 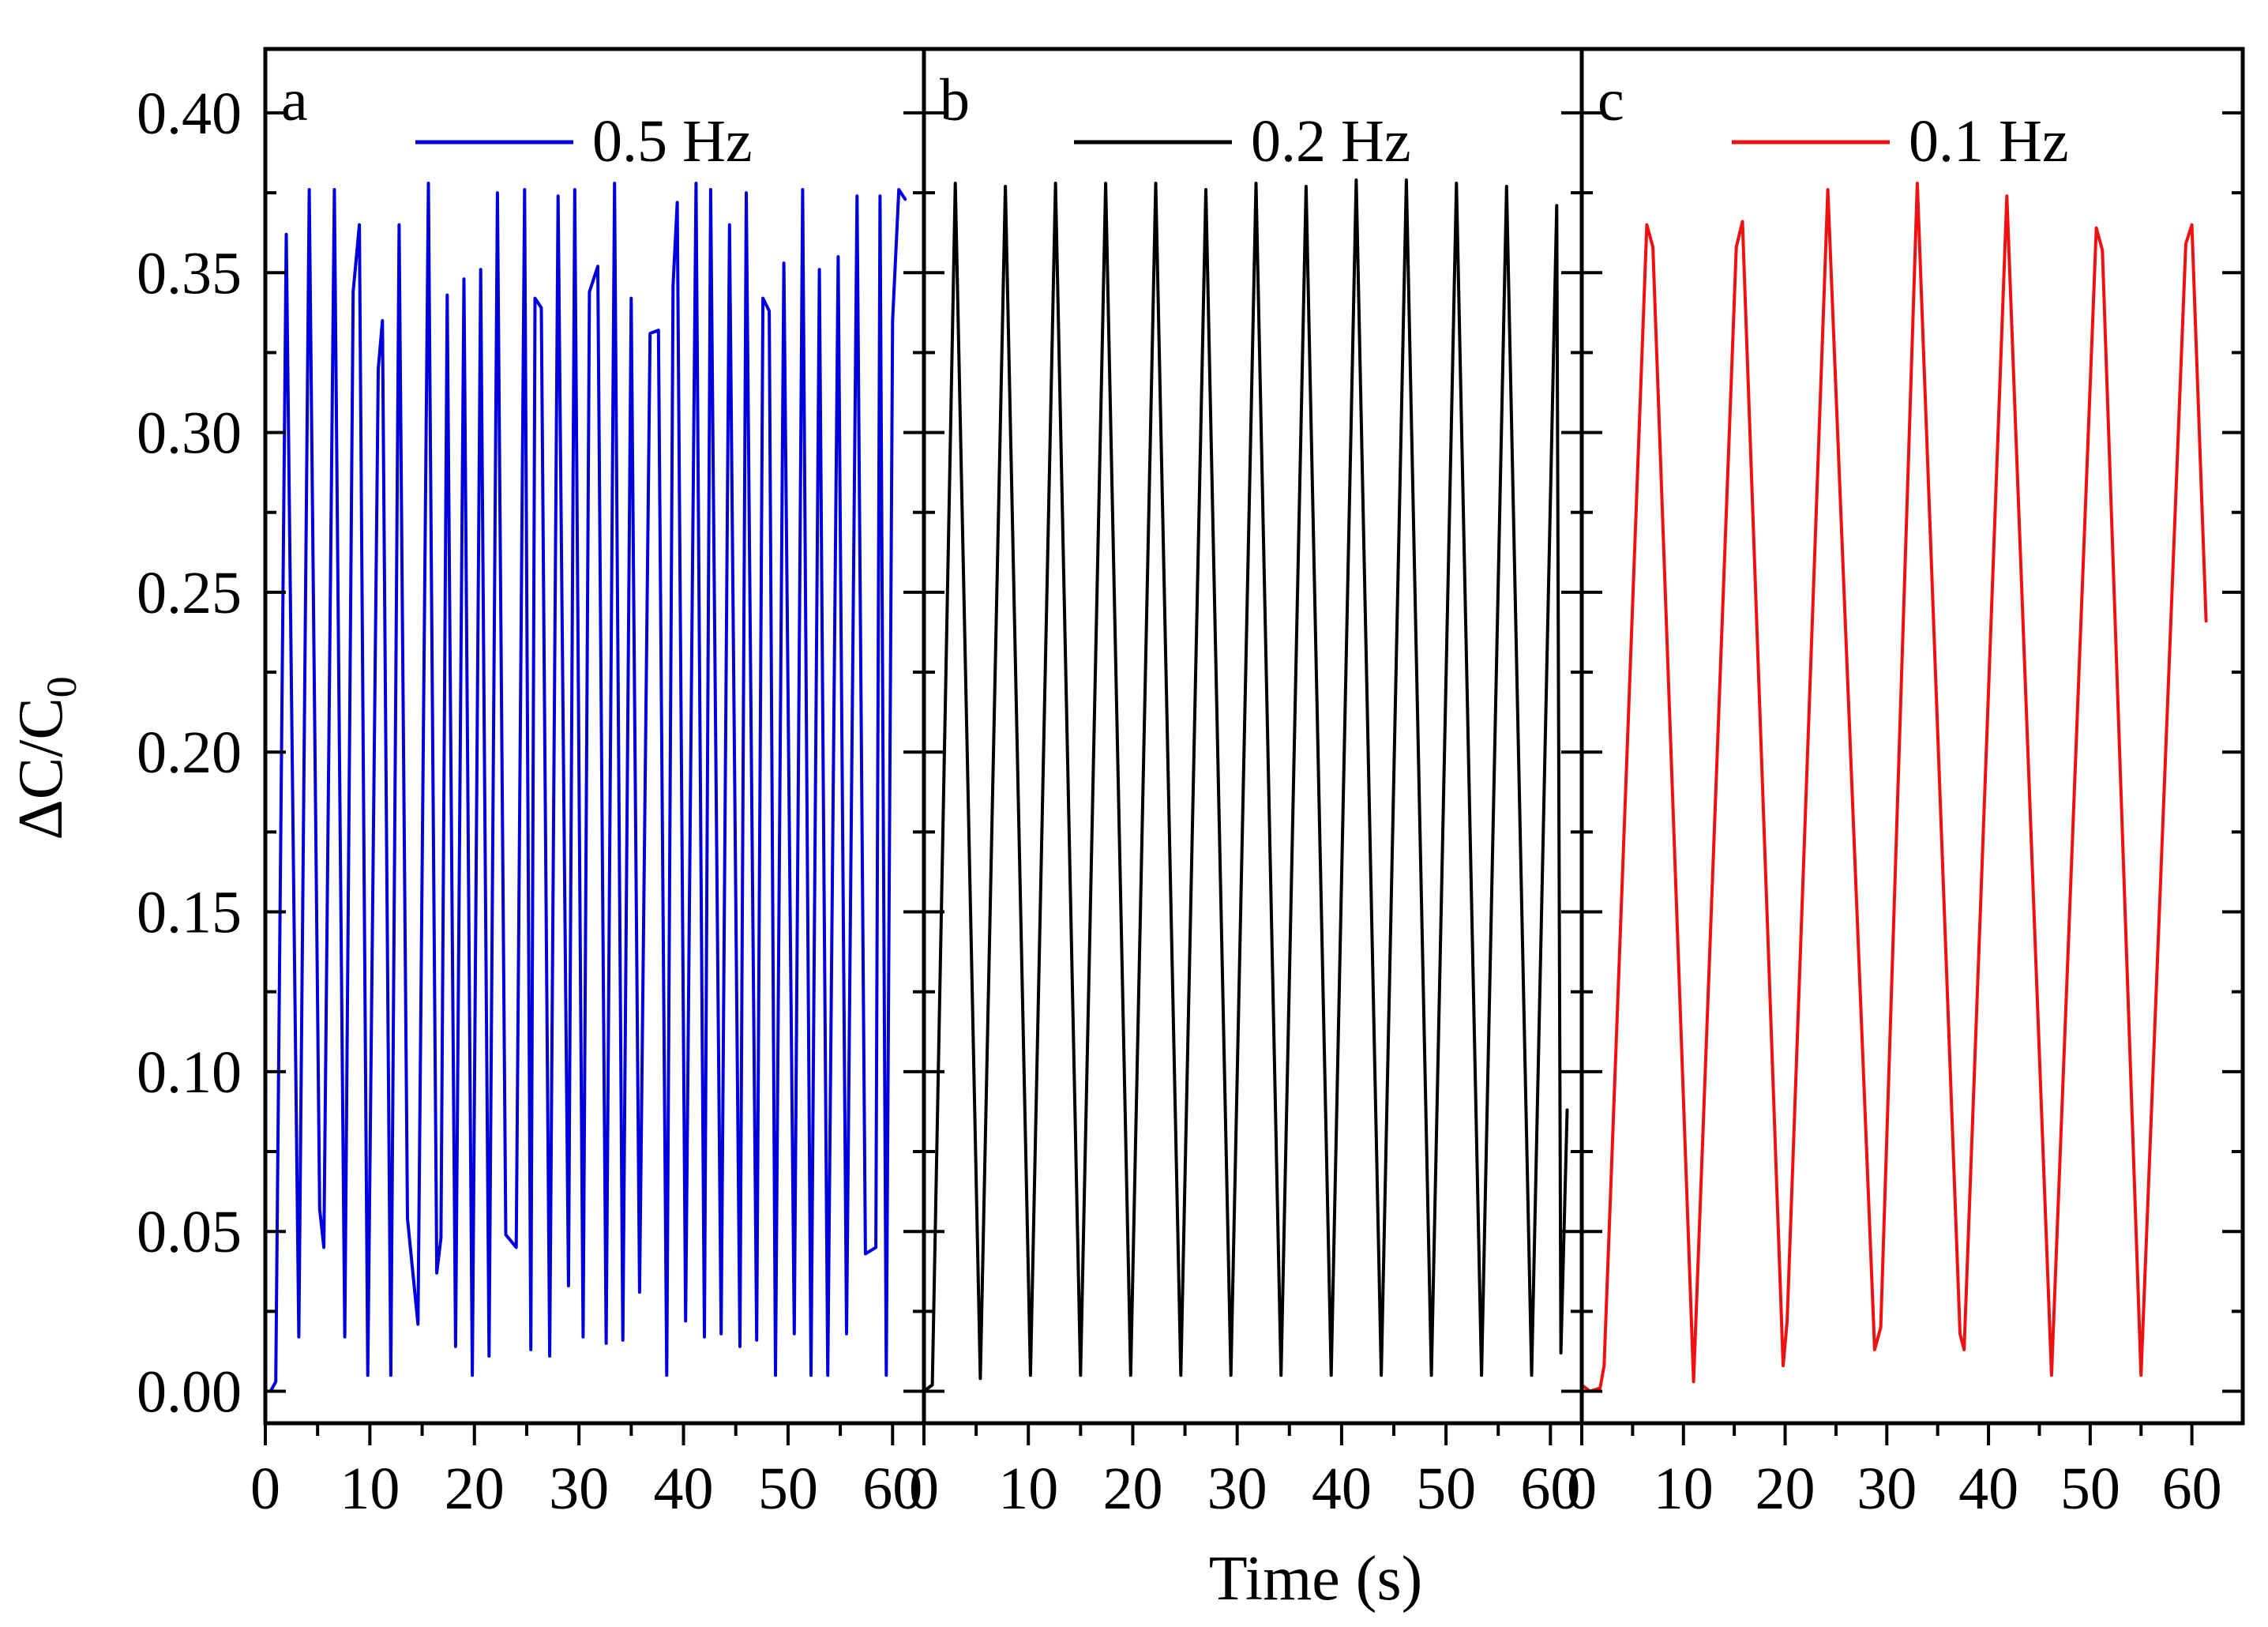 What do you see at coordinates (788, 1489) in the screenshot?
I see `x-tick-label-a-5: 50` at bounding box center [788, 1489].